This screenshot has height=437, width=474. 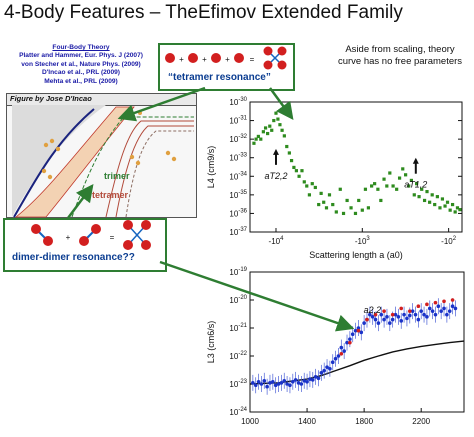 I want to click on annotation-arrowhead, so click(x=275, y=151).